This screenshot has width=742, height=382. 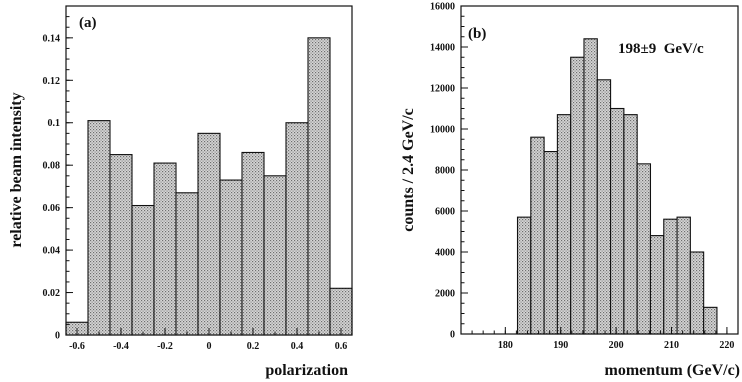 I want to click on x-tick-label-b: 210, so click(x=671, y=345).